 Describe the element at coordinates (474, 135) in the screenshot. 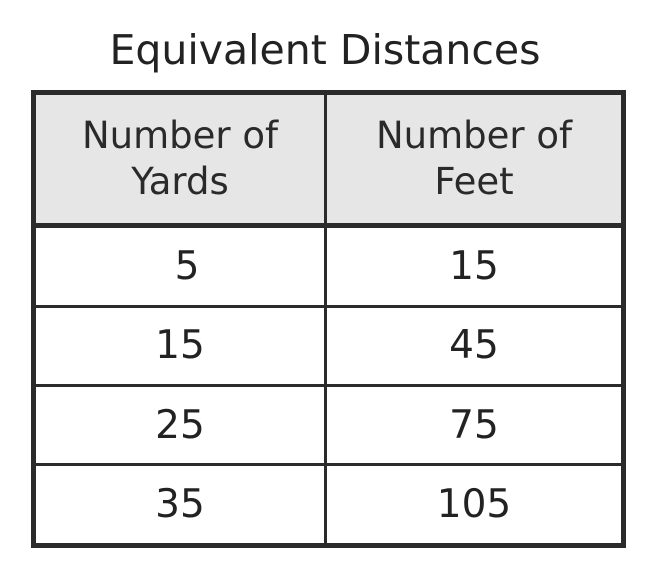

I see `header-feet-line1: Number of` at that location.